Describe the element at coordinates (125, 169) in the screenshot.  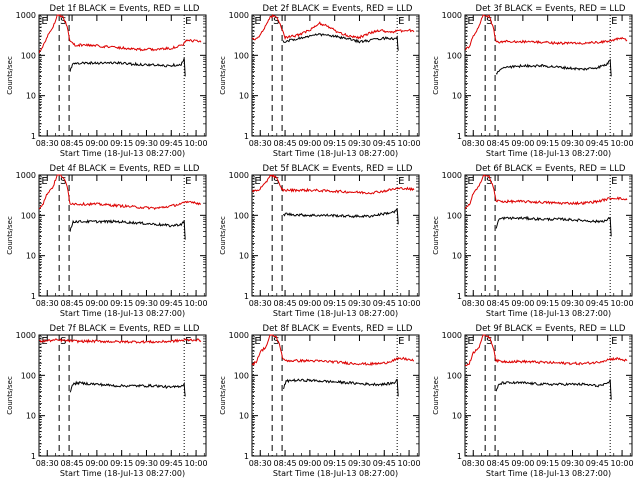
I see `panel-title: Det 4f BLACK = Events, RED = LLD` at that location.